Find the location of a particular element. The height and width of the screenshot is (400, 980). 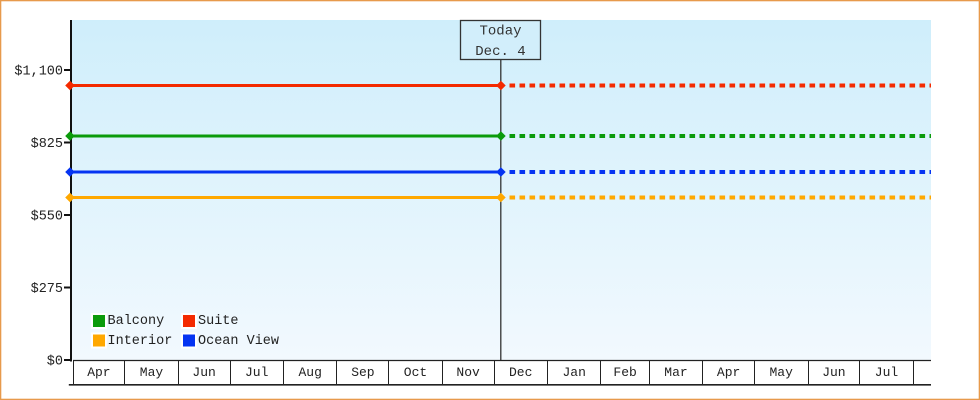

svg-text: Nov is located at coordinates (468, 372).